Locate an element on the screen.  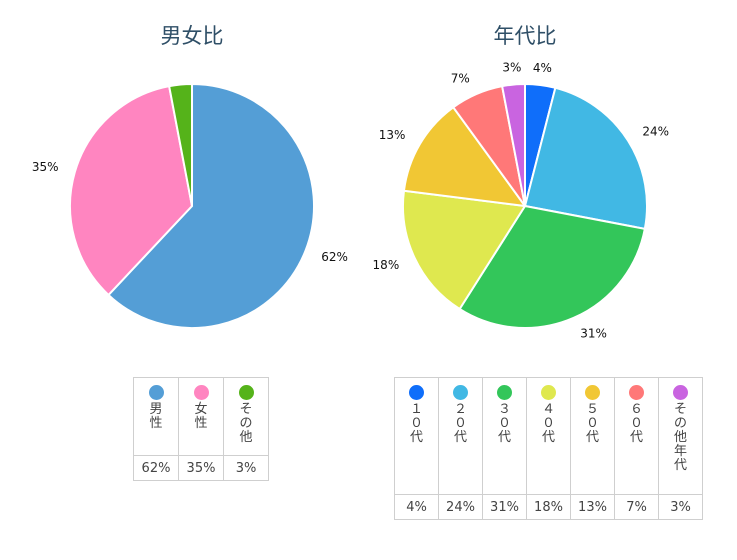
gender-legend-table: 男性 女性 その他 62% 35% 3% is located at coordinates (201, 429).